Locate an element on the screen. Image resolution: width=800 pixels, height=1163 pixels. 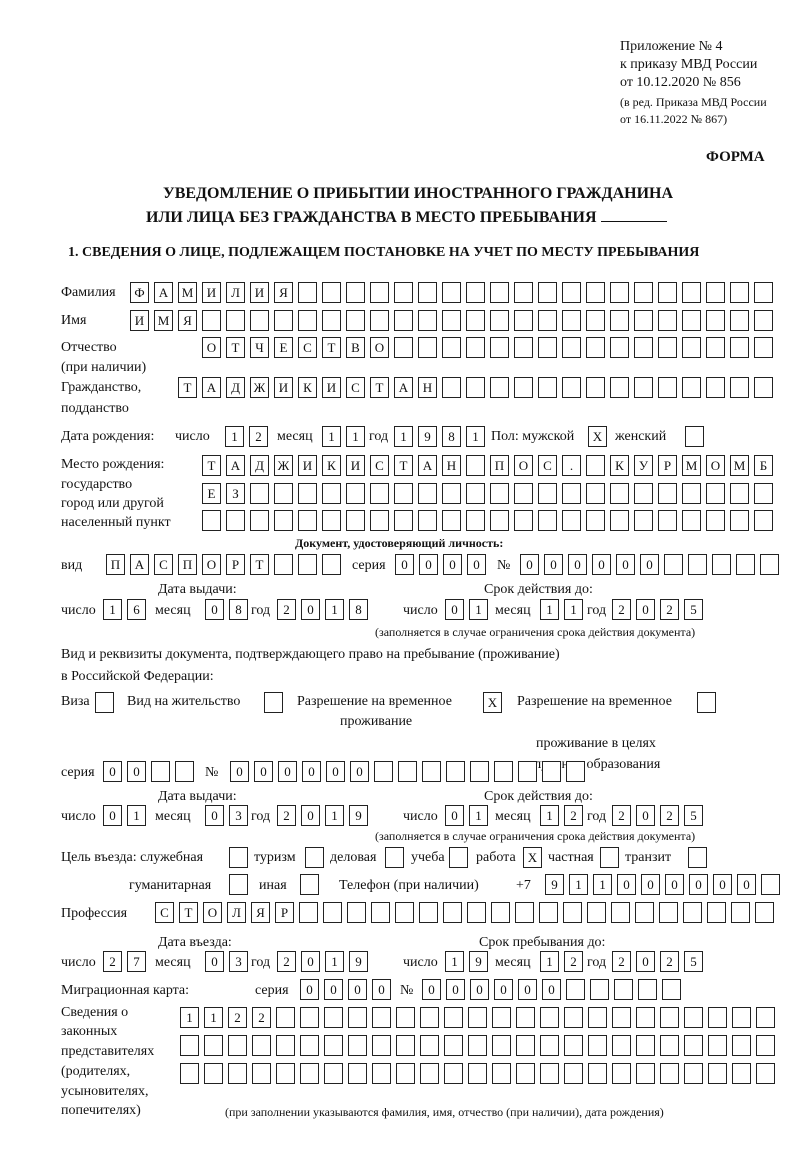
representatives-line1-cell: 2 is located at coordinates (261, 1017).